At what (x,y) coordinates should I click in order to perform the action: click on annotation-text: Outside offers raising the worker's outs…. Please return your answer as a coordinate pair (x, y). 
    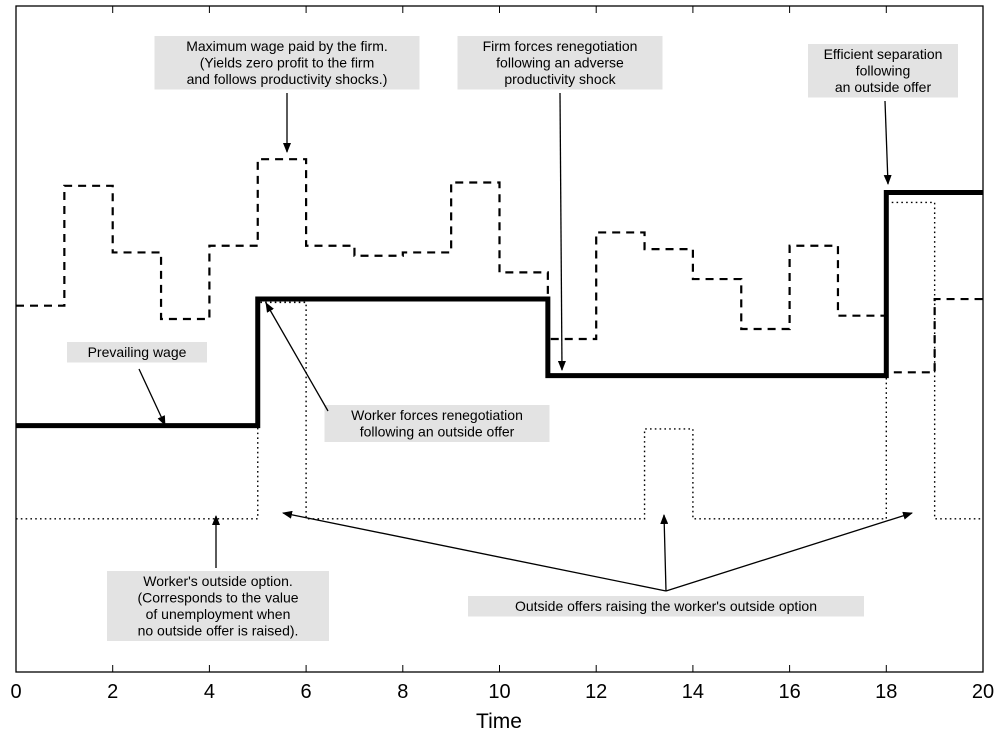
    Looking at the image, I should click on (666, 606).